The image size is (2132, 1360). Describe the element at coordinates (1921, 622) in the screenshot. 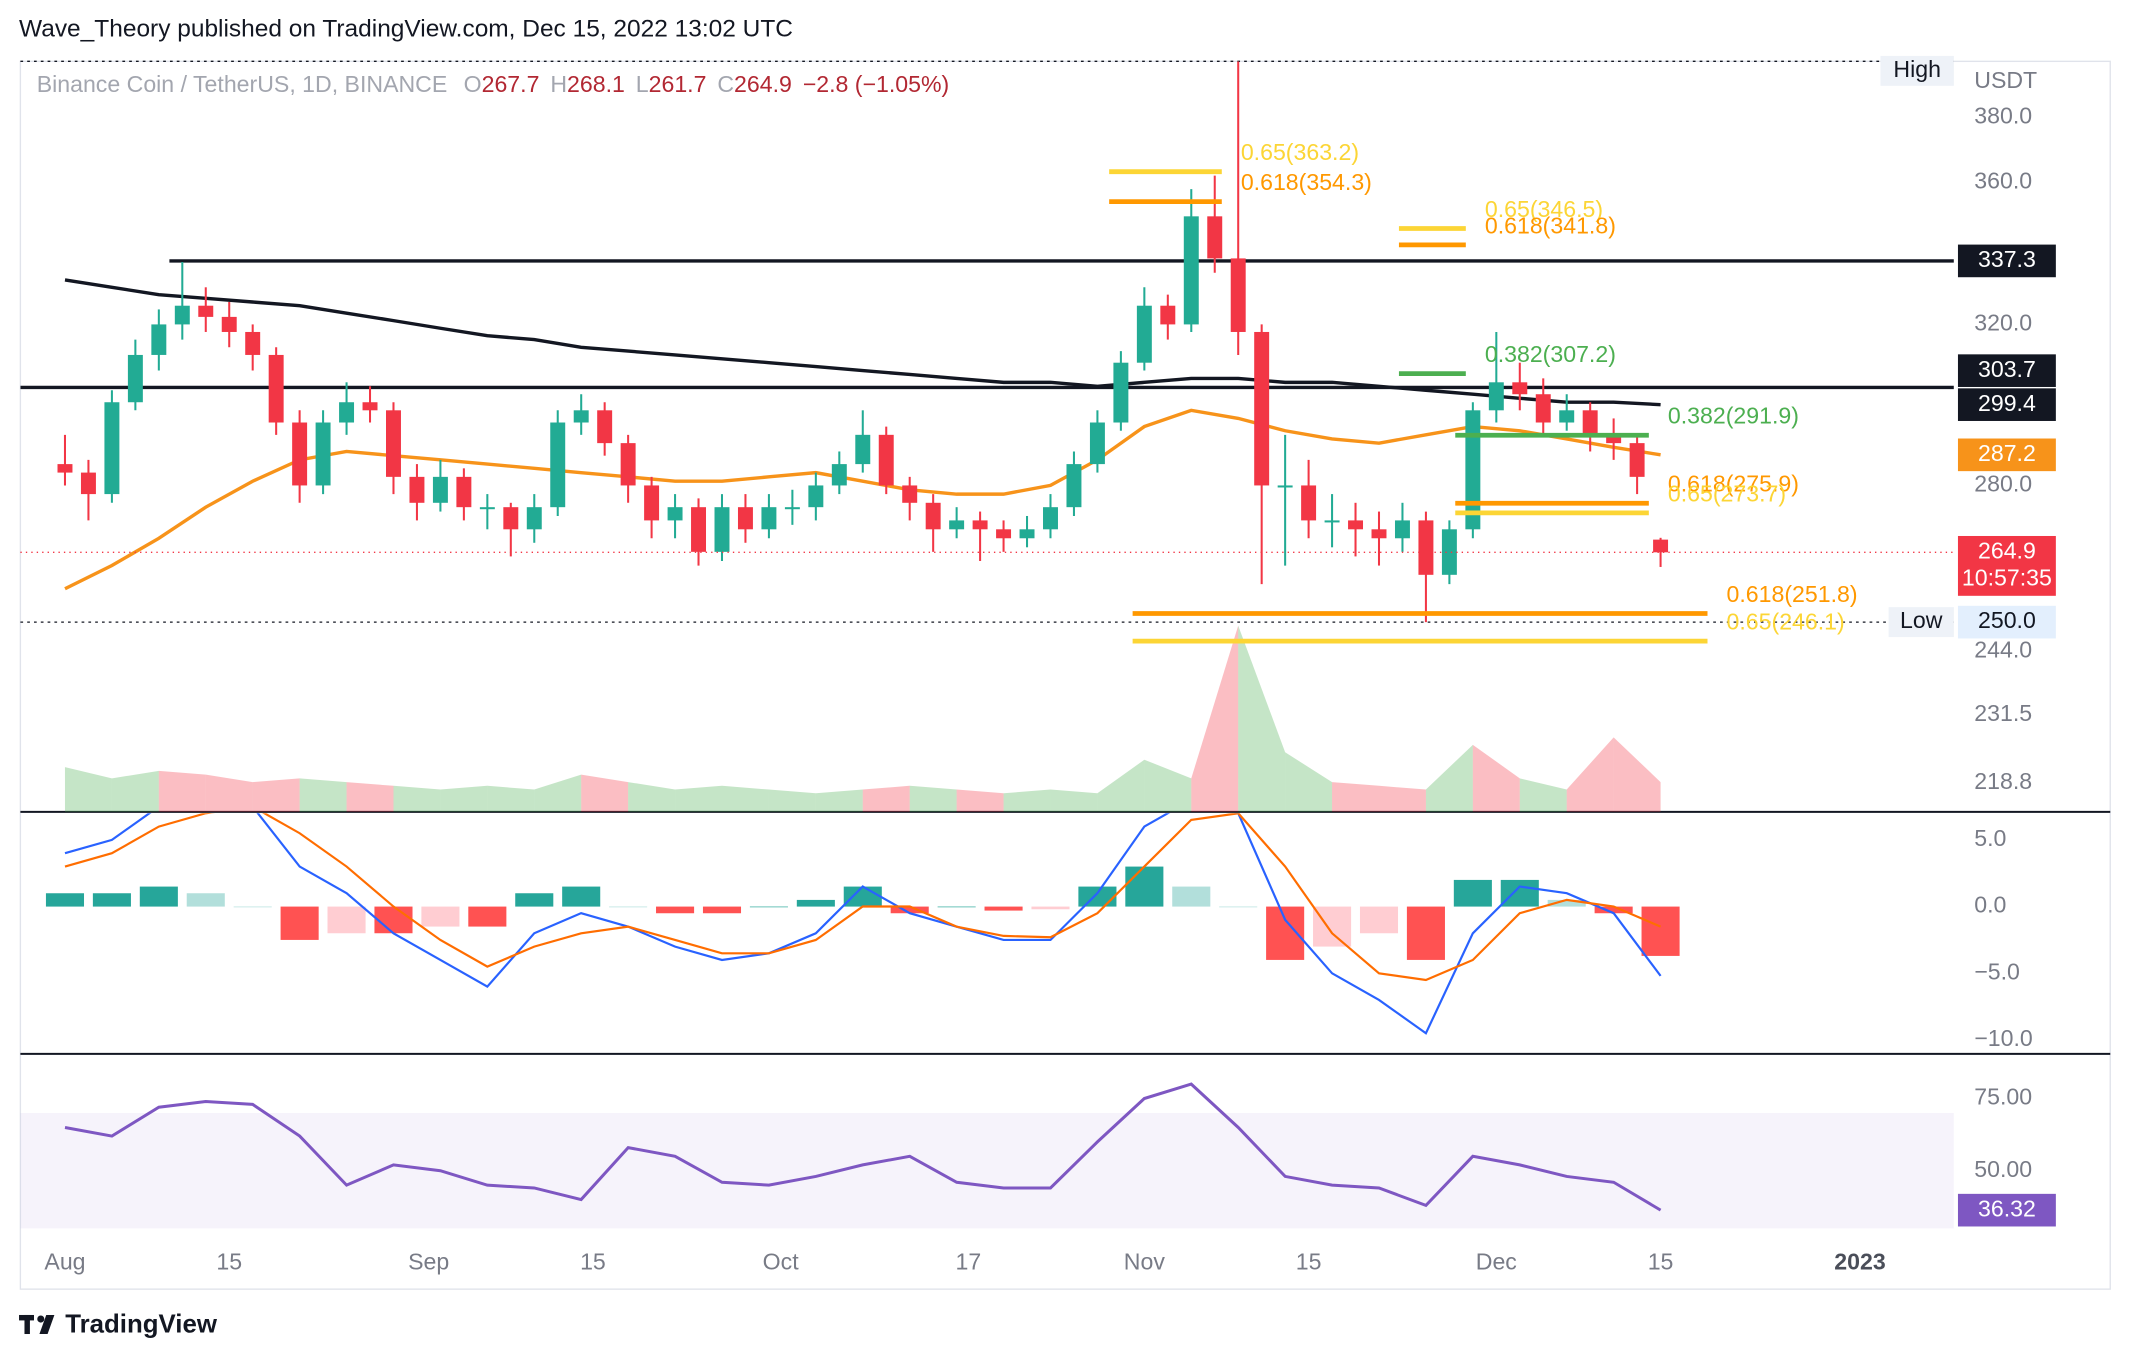

I see `low-box` at that location.